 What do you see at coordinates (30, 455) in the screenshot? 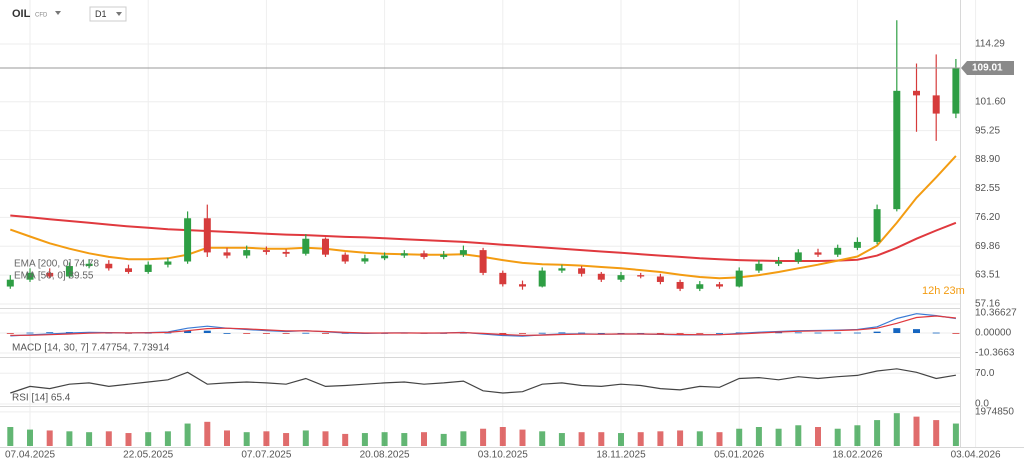
I see `x-tick-label: 07.04.2025` at bounding box center [30, 455].